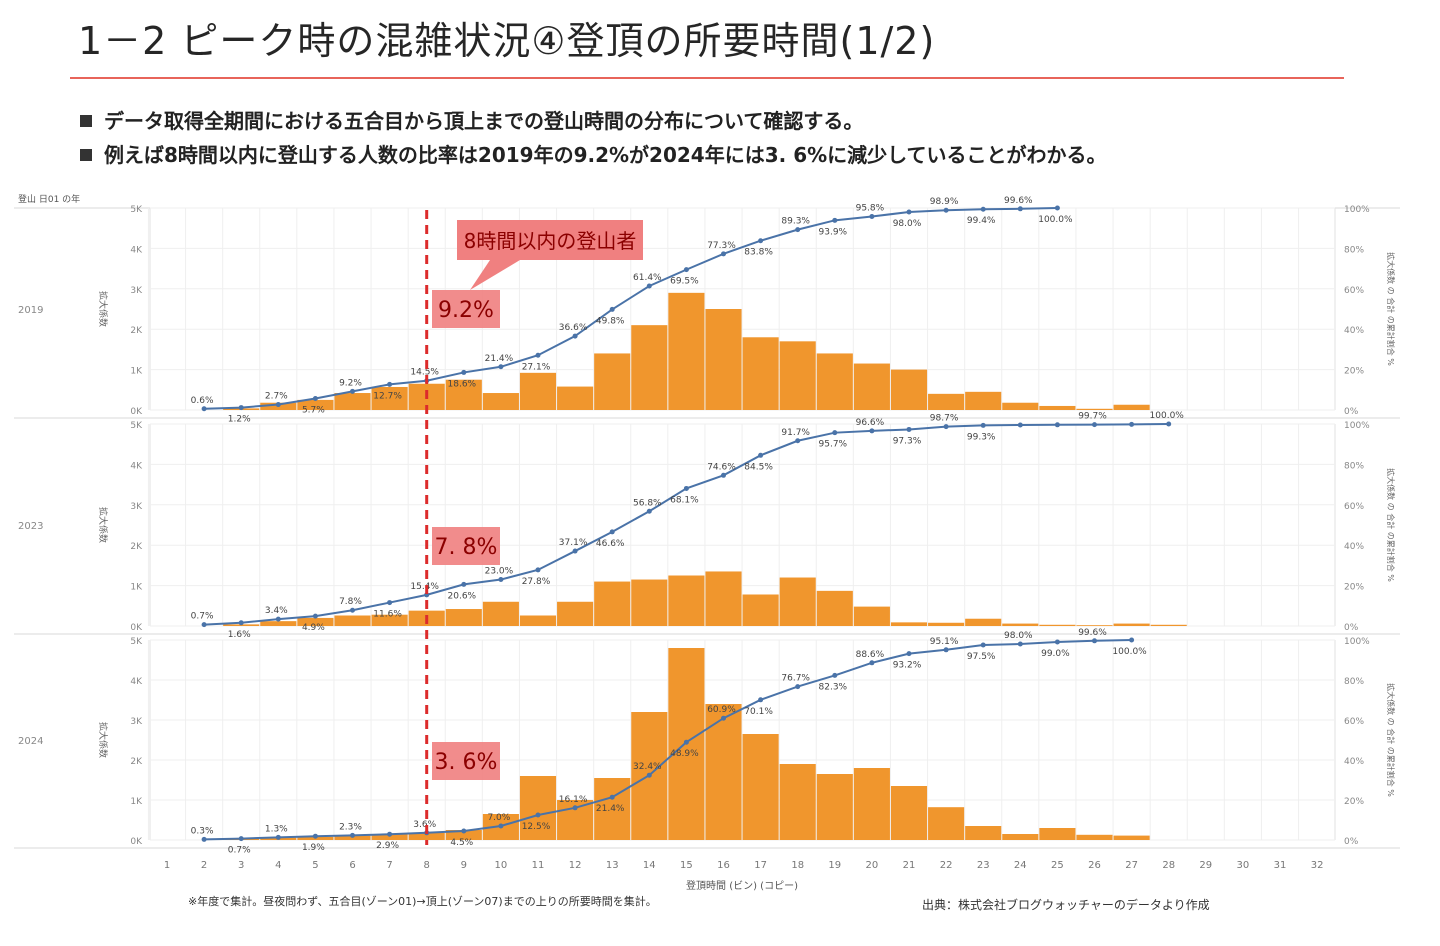 The image size is (1440, 946). What do you see at coordinates (1020, 865) in the screenshot?
I see `x-tick-label: 24` at bounding box center [1020, 865].